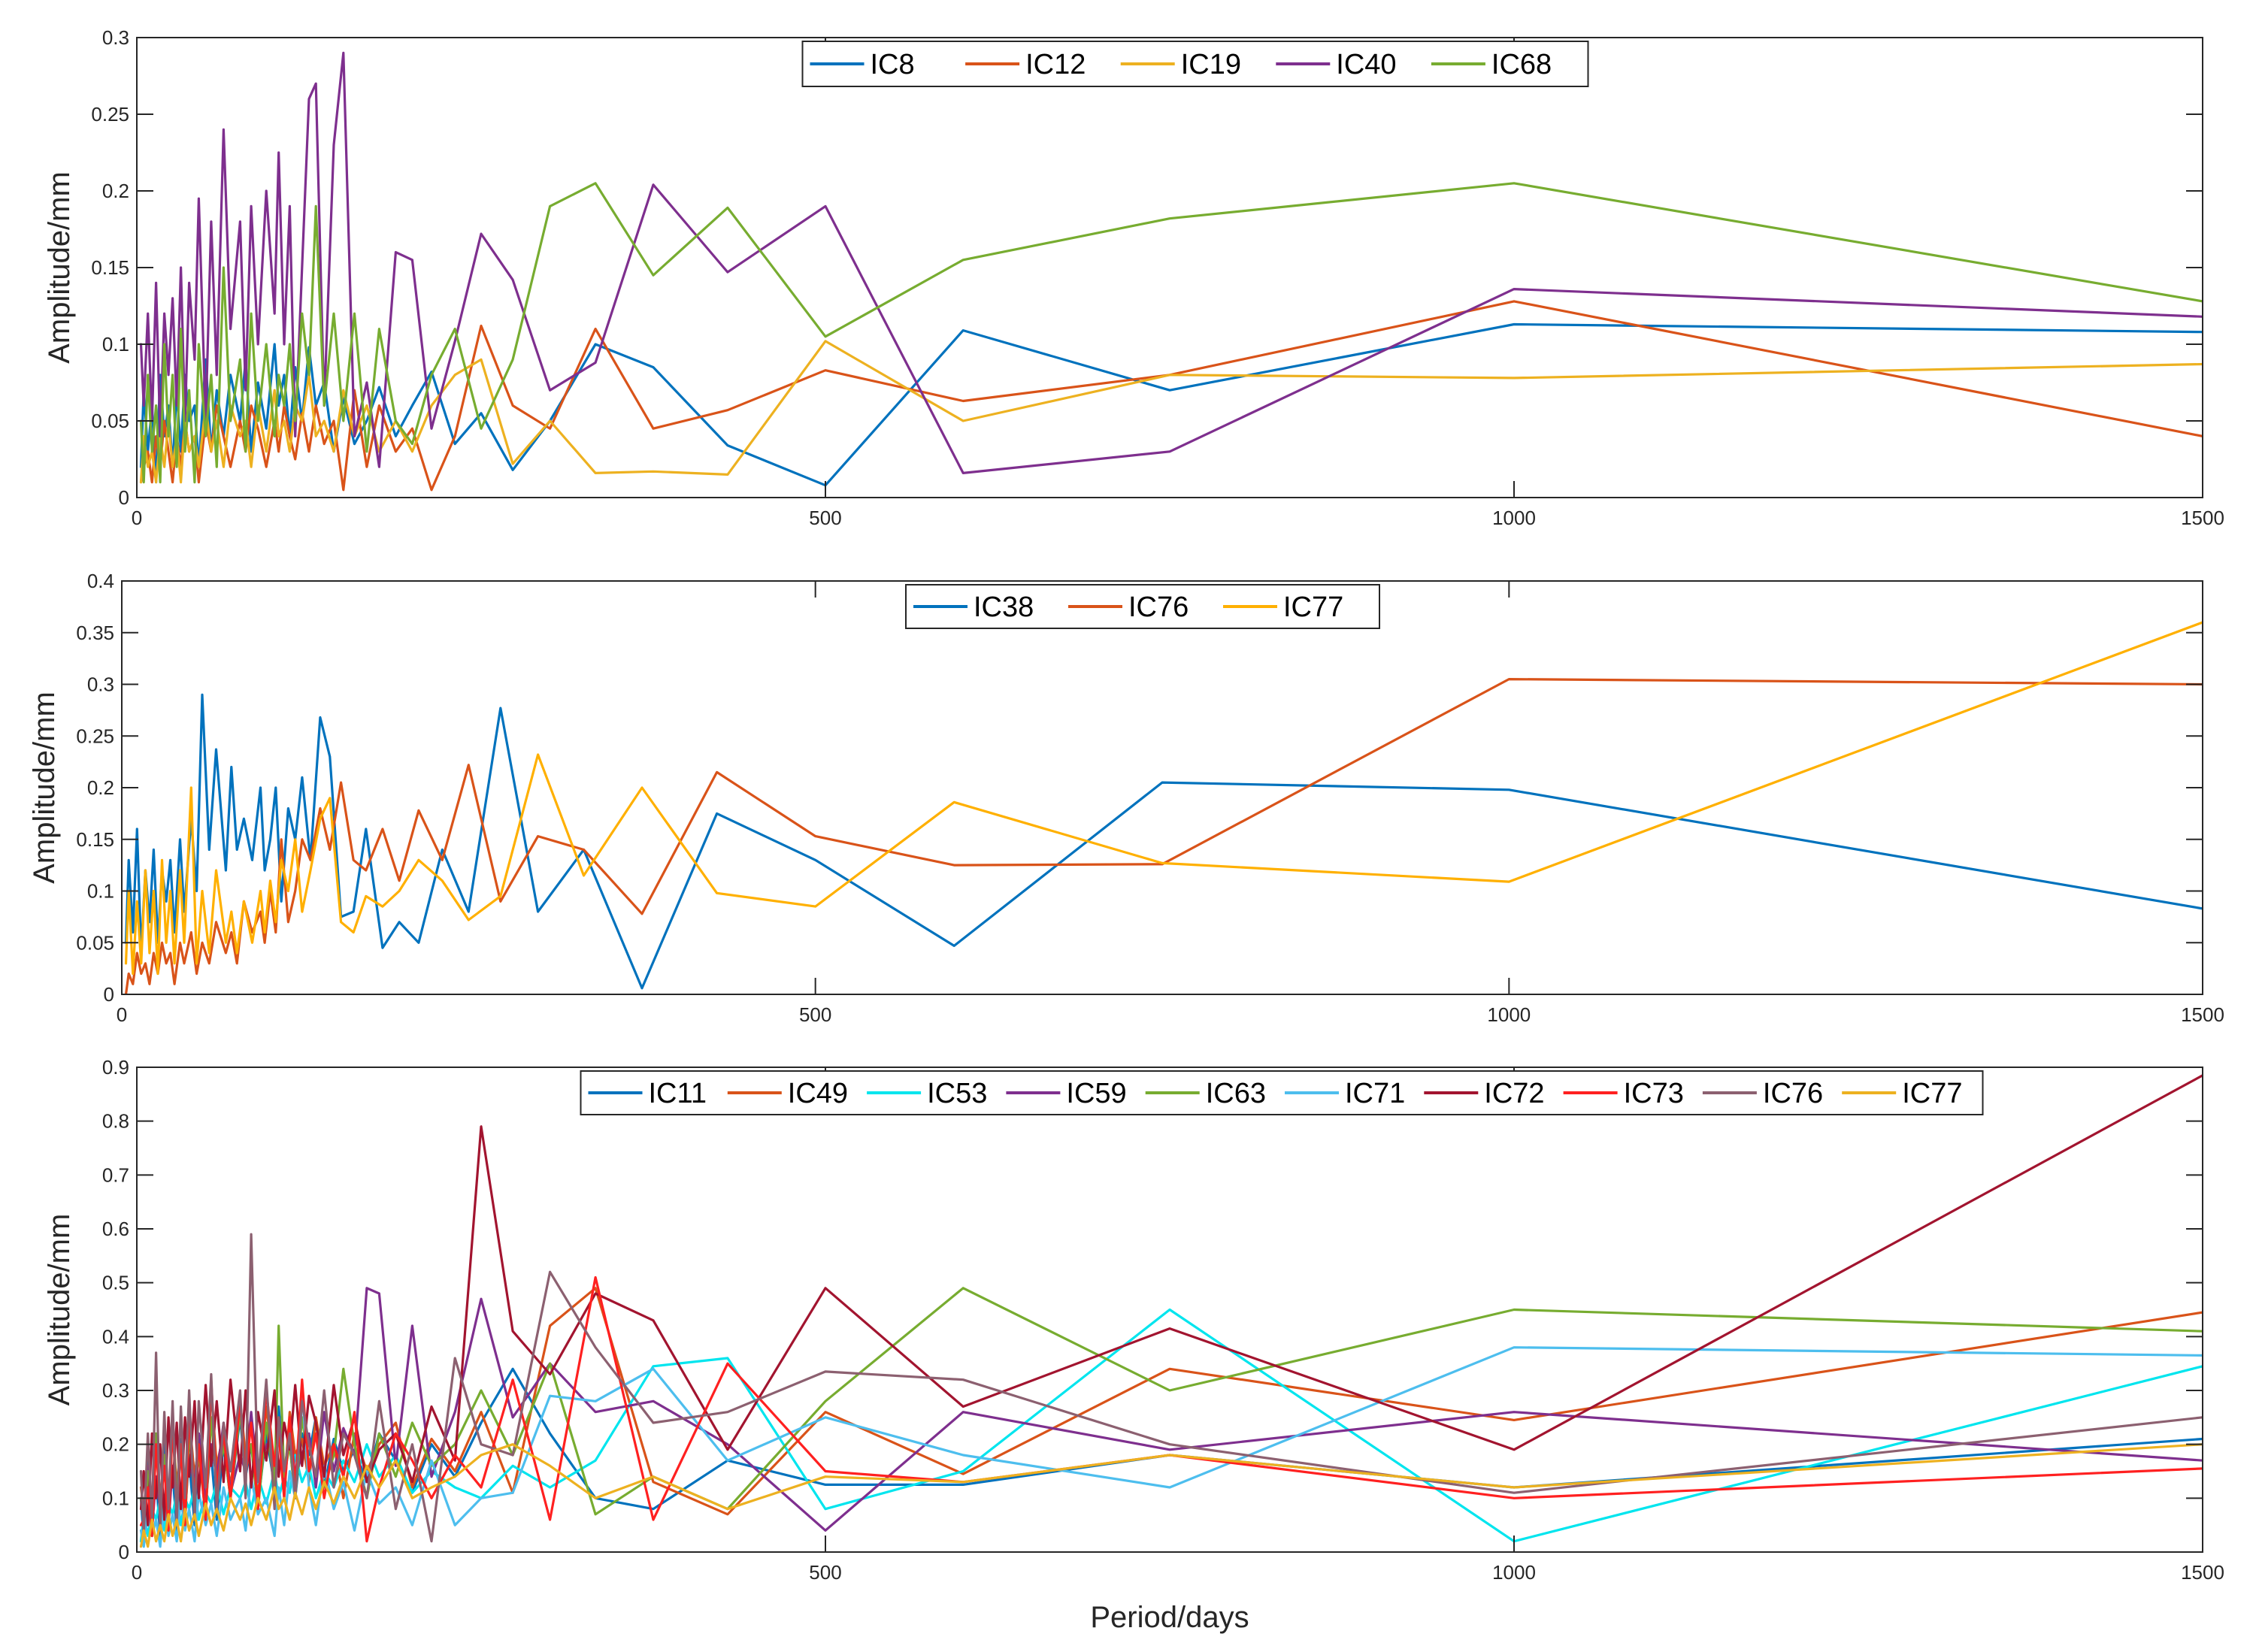 This screenshot has height=1652, width=2253. I want to click on series-line-ic73, so click(1171, 1409).